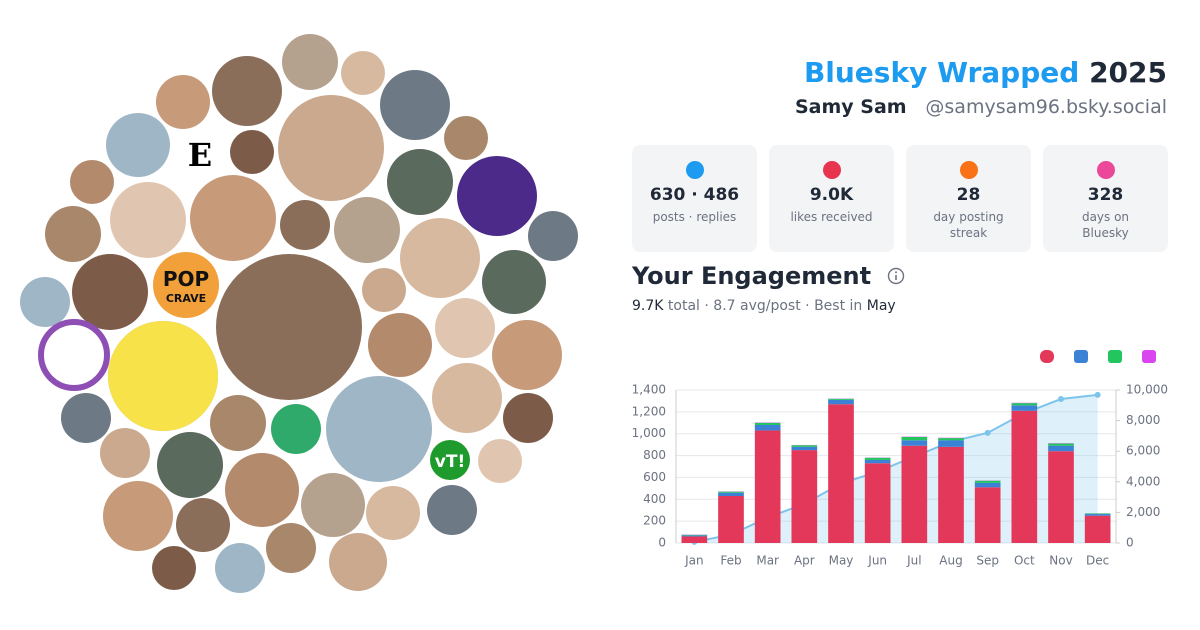 This screenshot has width=1200, height=630. What do you see at coordinates (752, 276) in the screenshot?
I see `section-heading: Your Engagement` at bounding box center [752, 276].